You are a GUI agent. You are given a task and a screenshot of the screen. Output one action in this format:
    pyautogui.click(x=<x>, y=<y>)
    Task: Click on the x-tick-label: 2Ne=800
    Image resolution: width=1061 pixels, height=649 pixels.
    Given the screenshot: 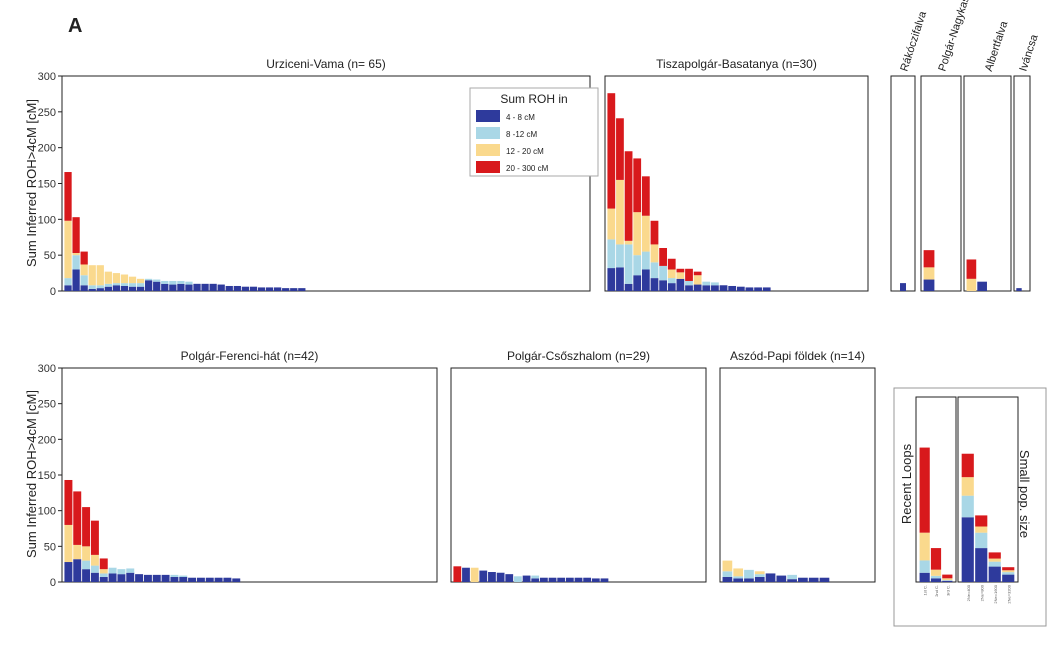 What is the action you would take?
    pyautogui.click(x=981, y=592)
    